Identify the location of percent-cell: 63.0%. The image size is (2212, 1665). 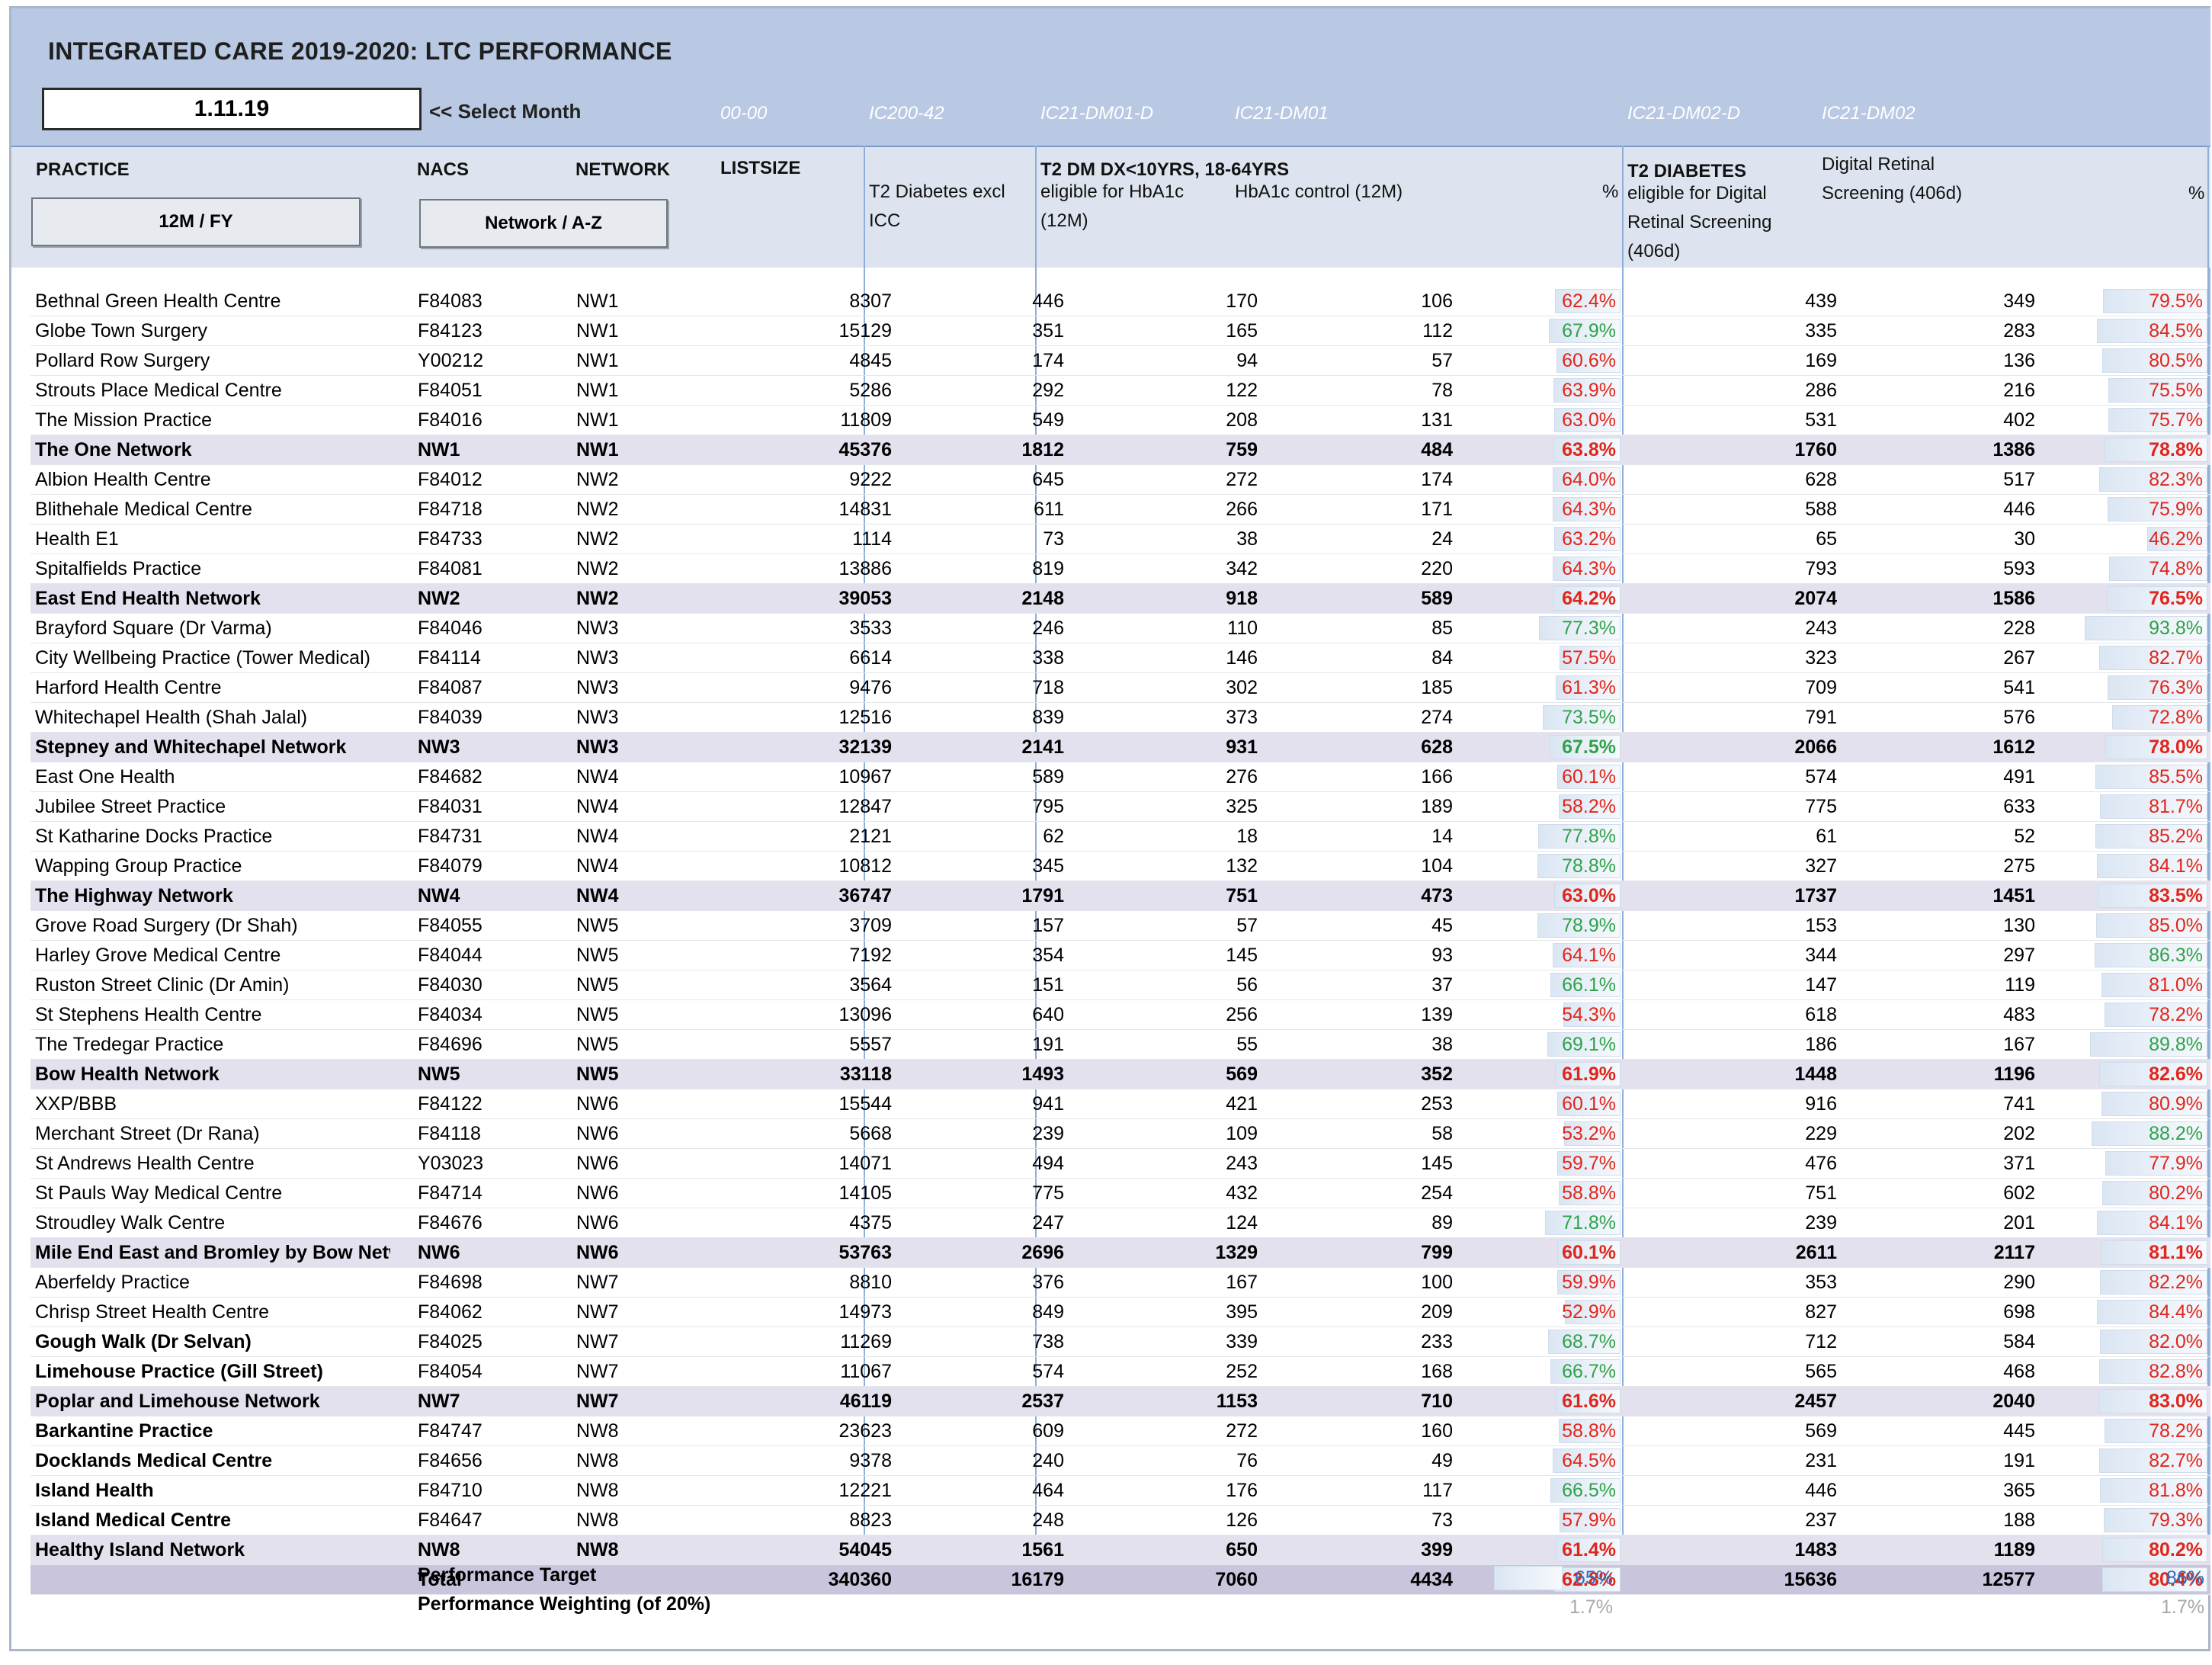
(1542, 896).